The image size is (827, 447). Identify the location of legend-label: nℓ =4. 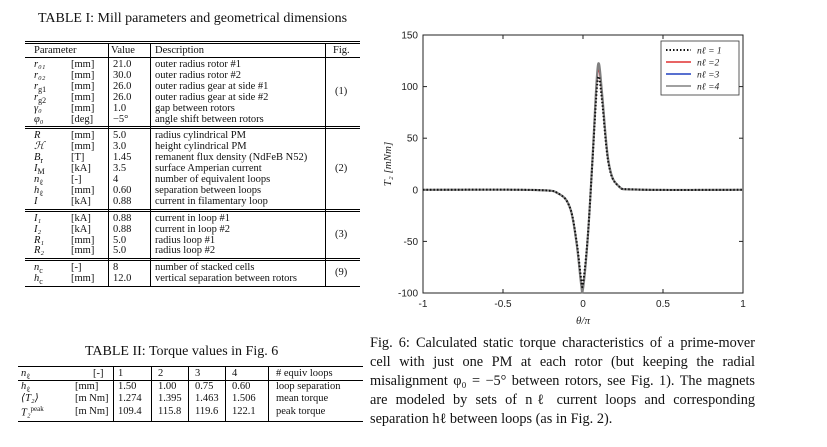
(708, 88).